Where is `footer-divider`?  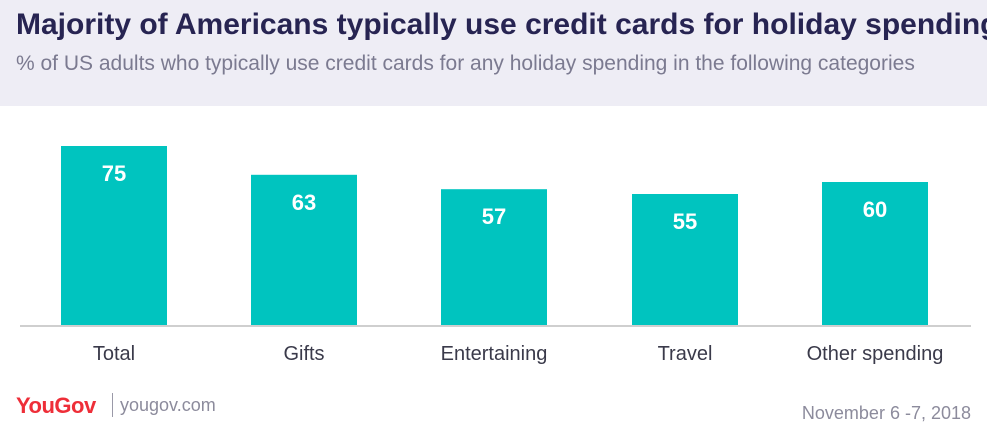 footer-divider is located at coordinates (112, 405).